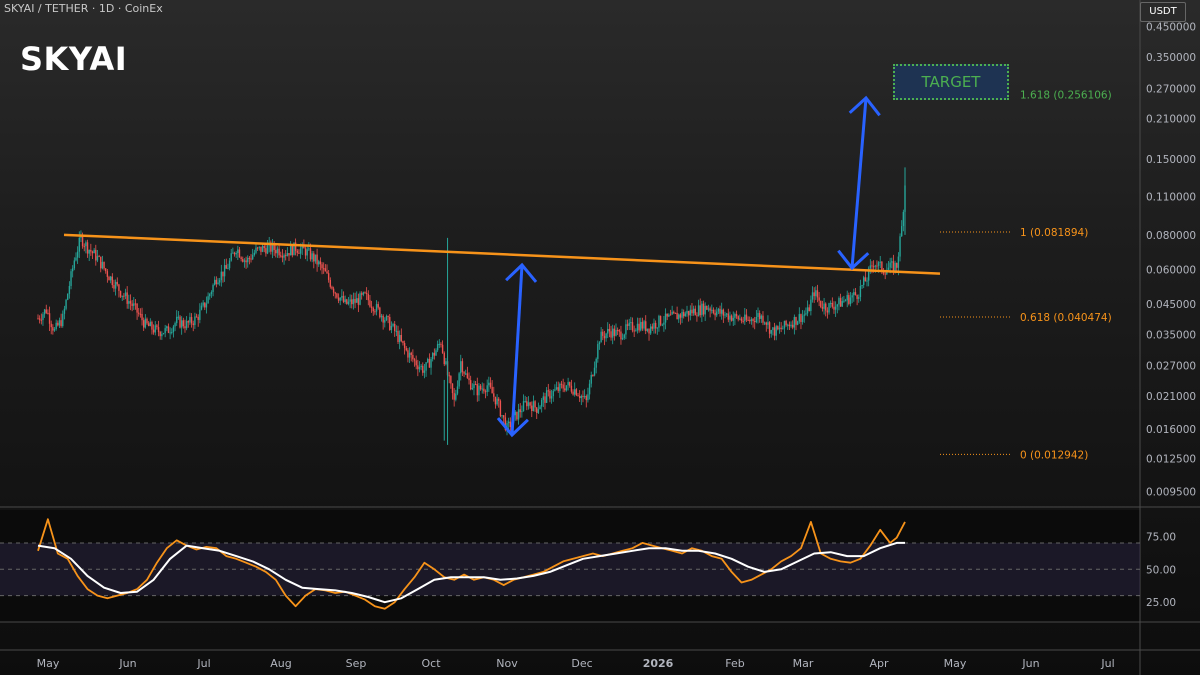 This screenshot has height=675, width=1200. Describe the element at coordinates (1066, 96) in the screenshot. I see `fib-level-label: 1.618 (0.256106)` at that location.